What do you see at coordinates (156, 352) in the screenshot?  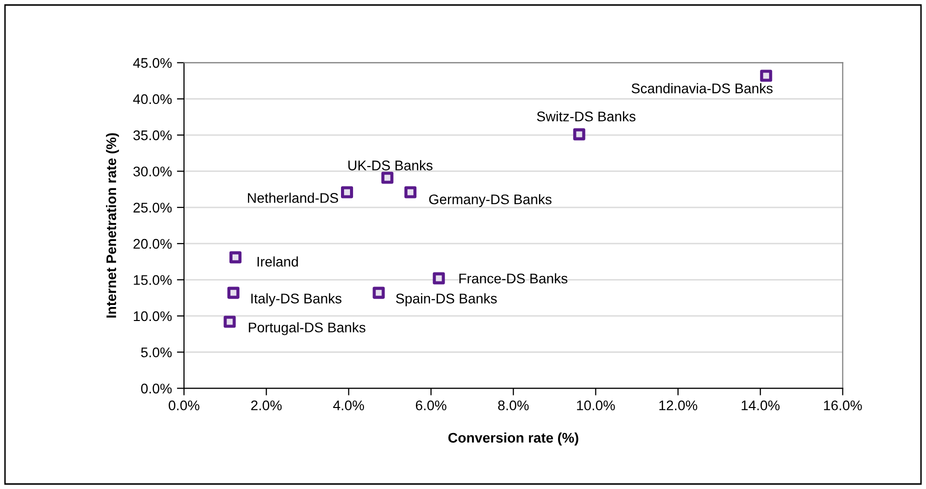 I see `y-tick-label: 5.0%` at bounding box center [156, 352].